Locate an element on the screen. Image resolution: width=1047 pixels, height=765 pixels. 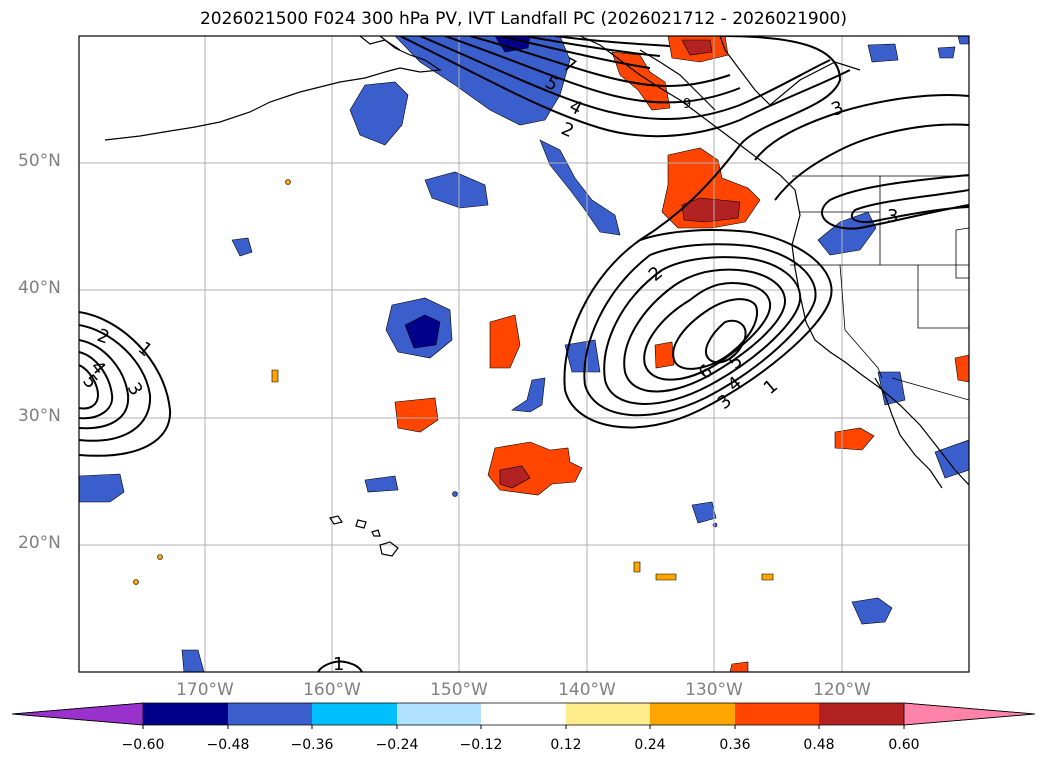
lat-label: 30°N is located at coordinates (39, 416).